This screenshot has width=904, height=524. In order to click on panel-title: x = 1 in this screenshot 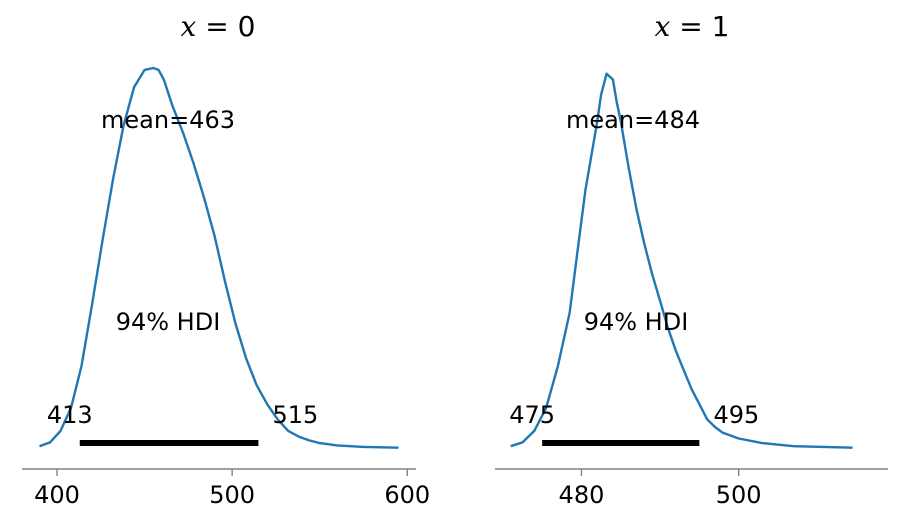, I will do `click(692, 26)`.